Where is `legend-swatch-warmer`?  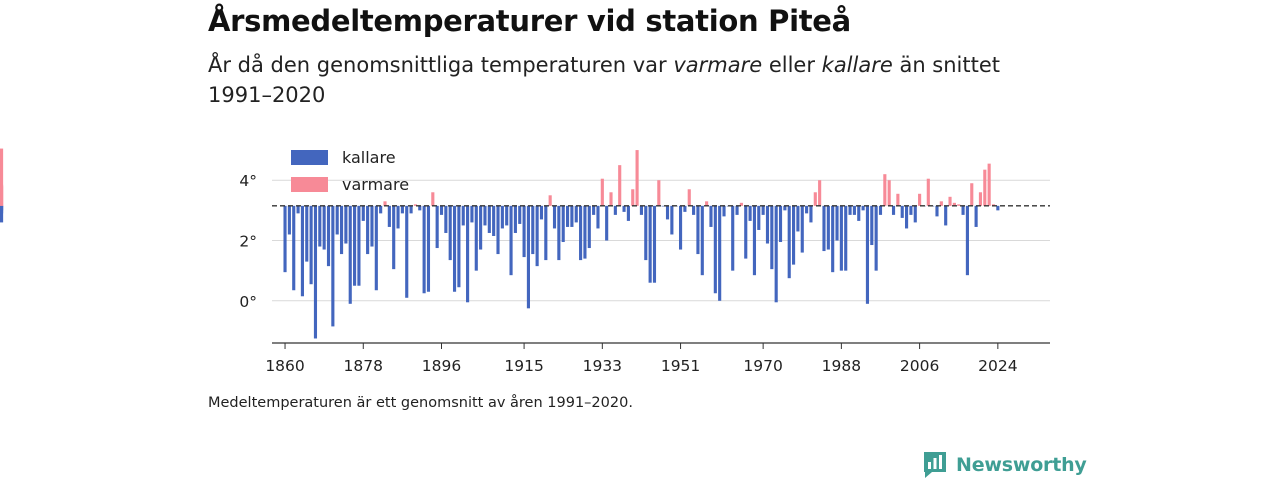
legend-swatch-warmer is located at coordinates (309, 184).